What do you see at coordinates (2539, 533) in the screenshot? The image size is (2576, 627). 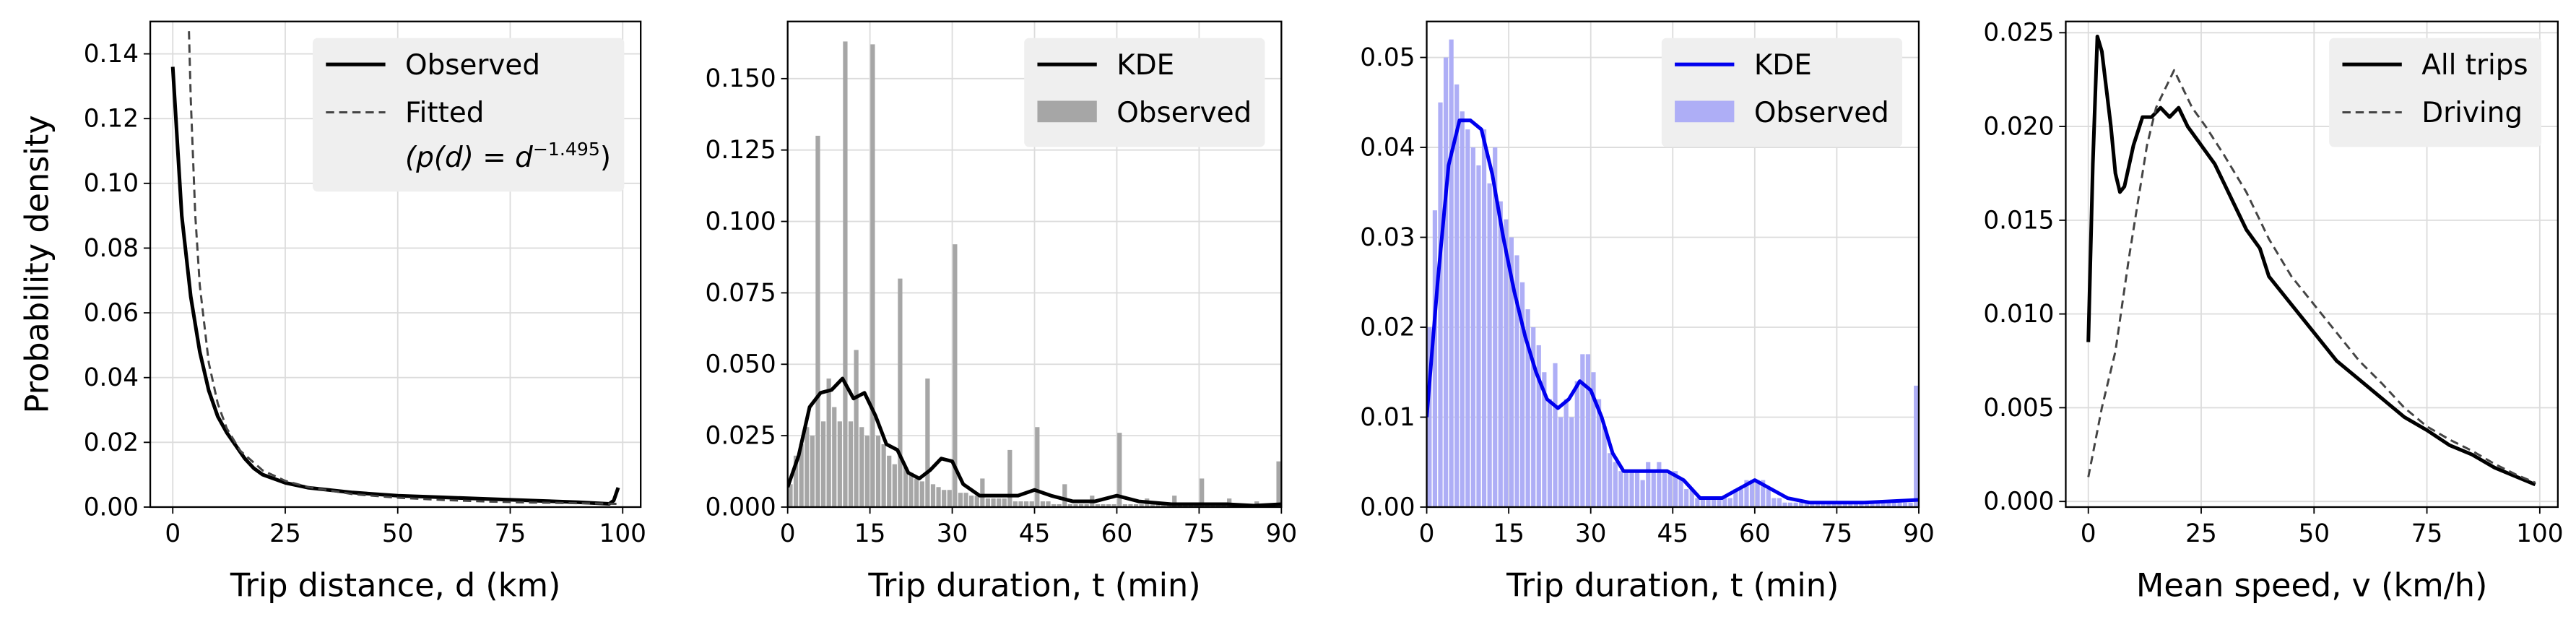 I see `x-tick-label: 100` at bounding box center [2539, 533].